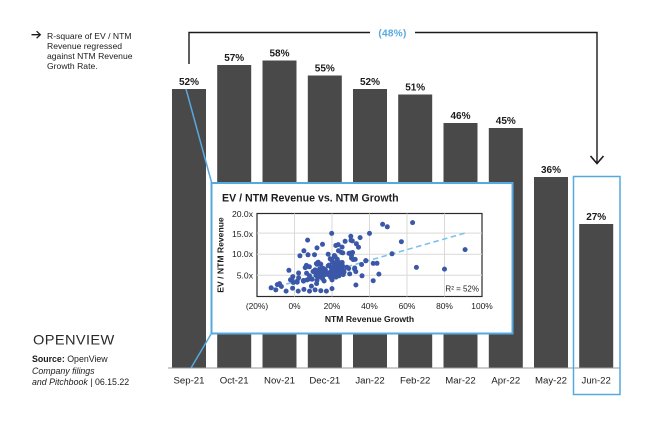 The height and width of the screenshot is (422, 650). What do you see at coordinates (415, 88) in the screenshot?
I see `svg-text: 51%` at bounding box center [415, 88].